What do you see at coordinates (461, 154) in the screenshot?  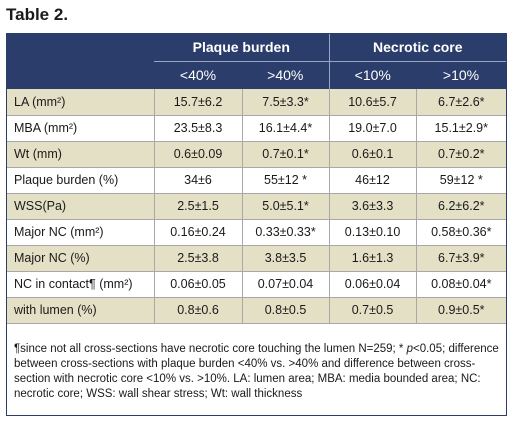 I see `table-cell: 0.7±0.2*` at bounding box center [461, 154].